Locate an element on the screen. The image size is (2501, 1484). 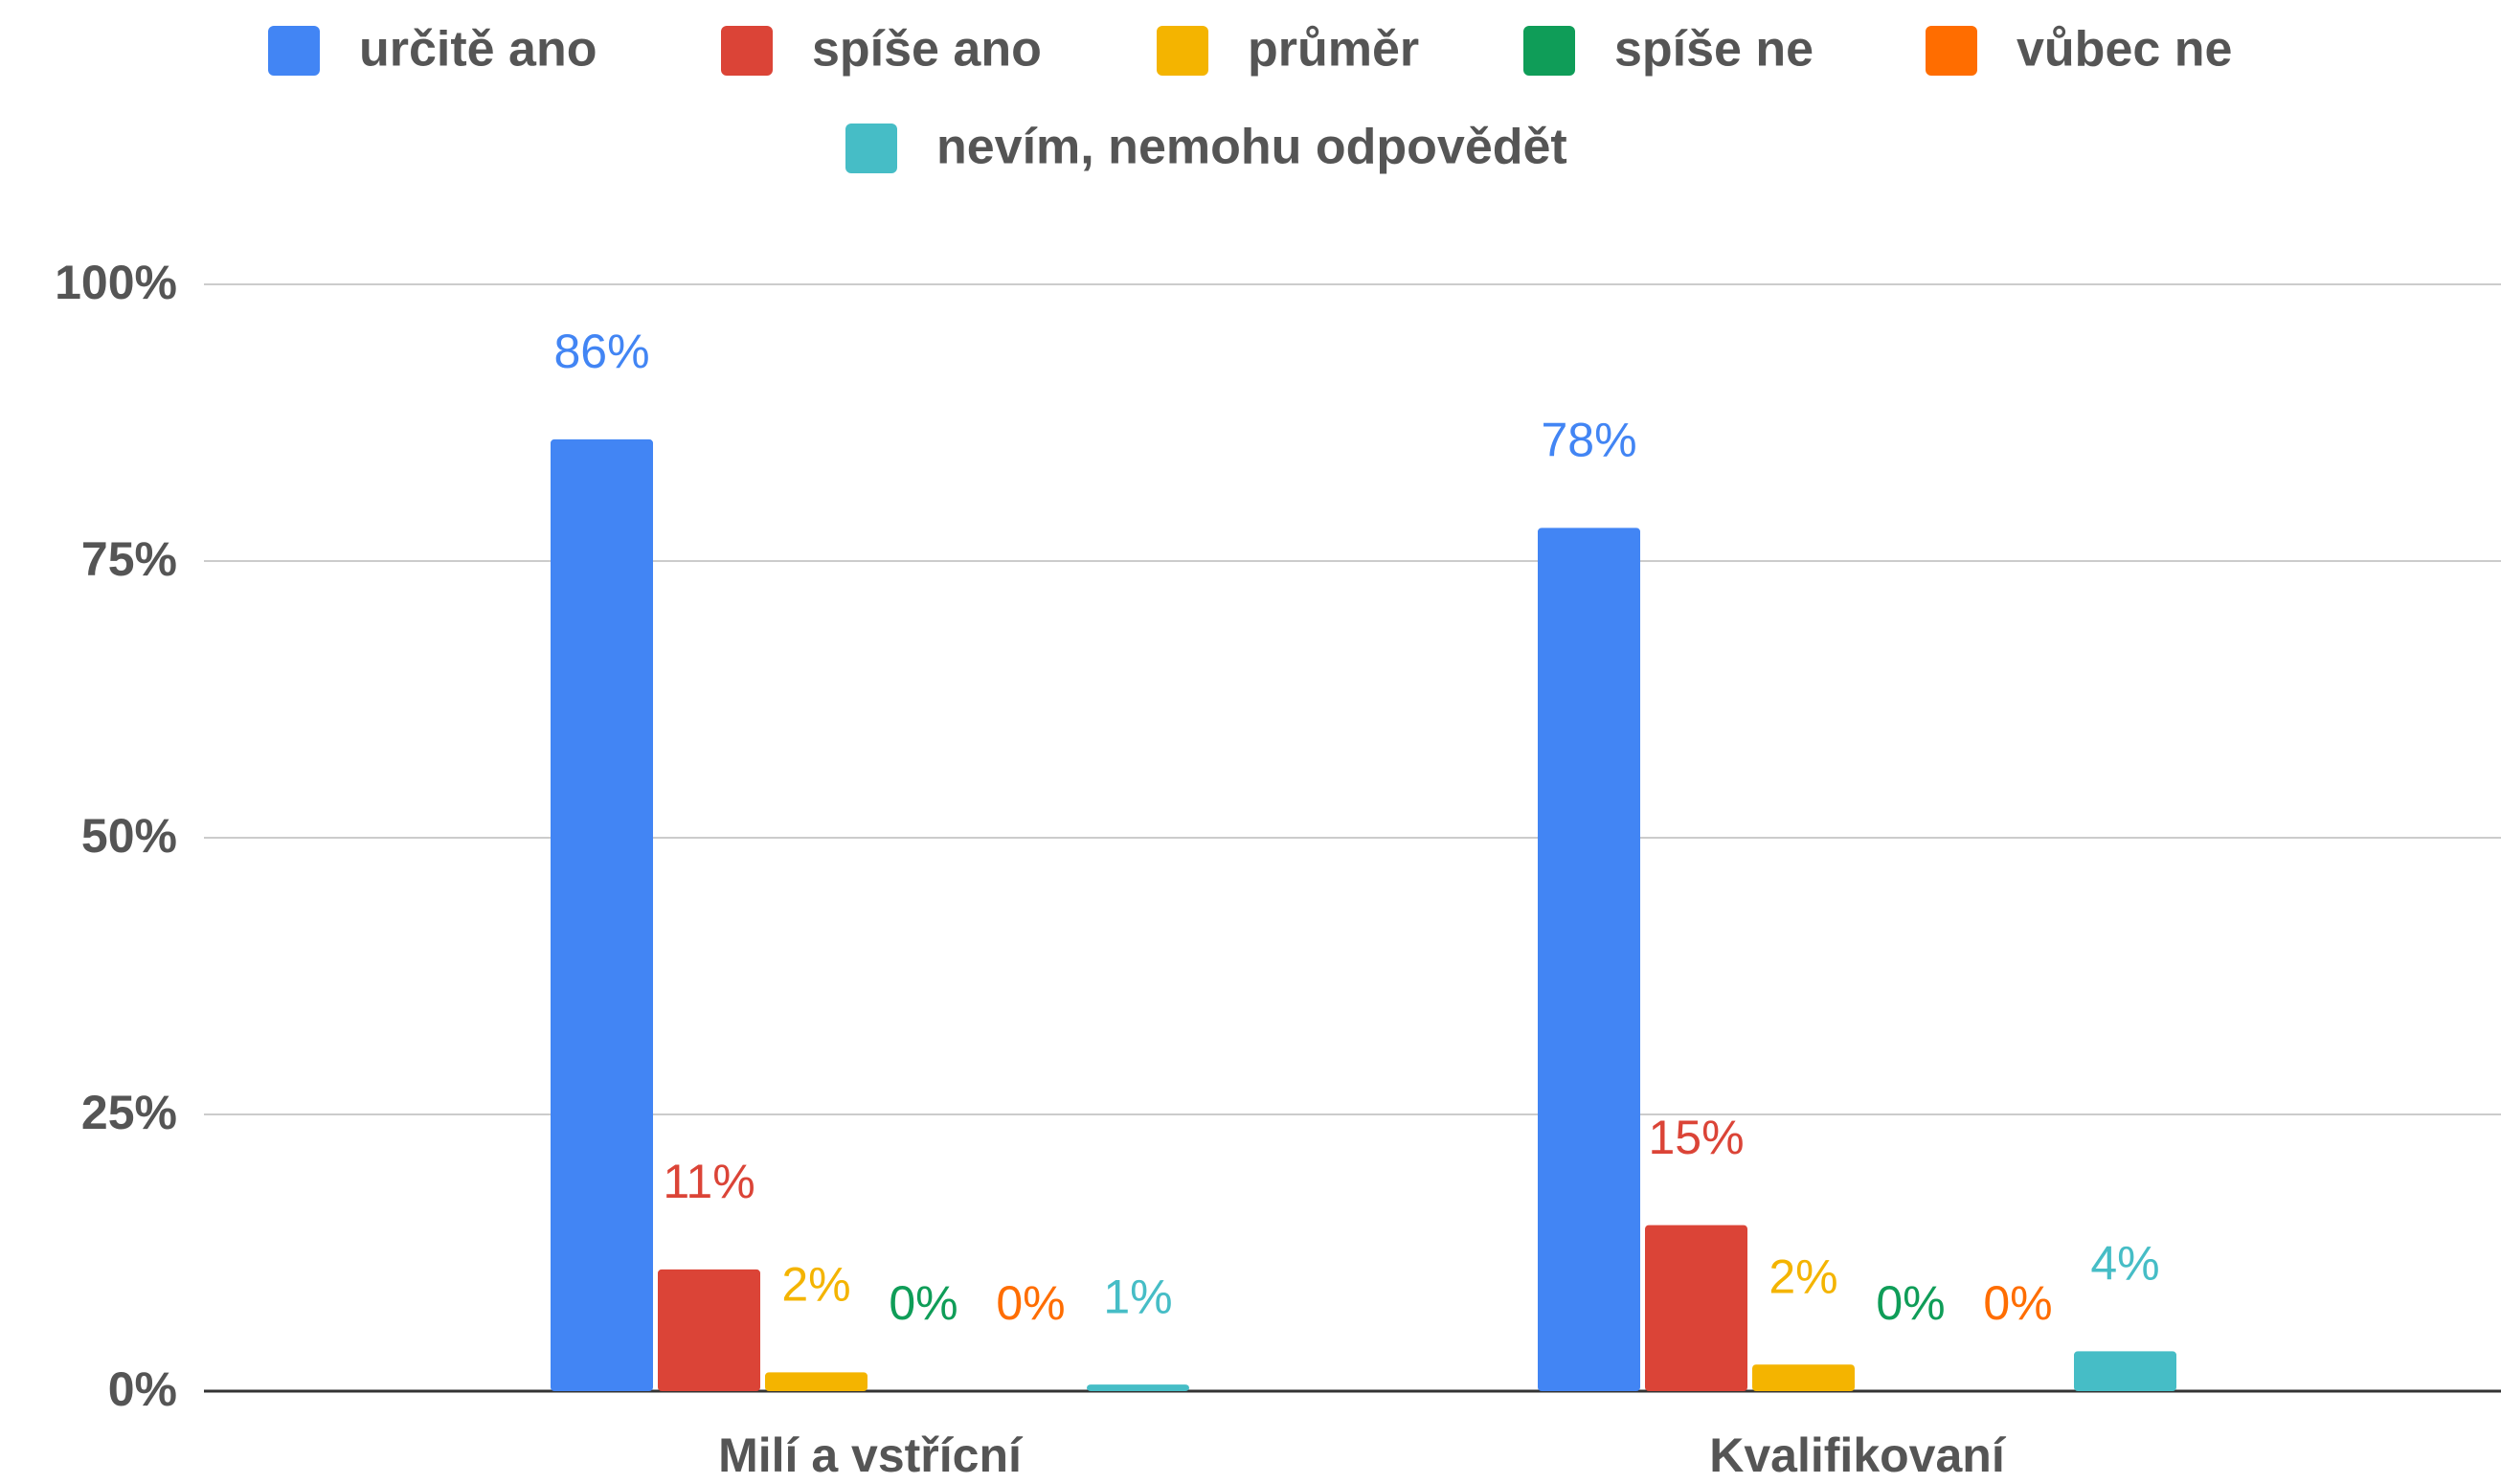
value-label: 11% is located at coordinates (709, 1181).